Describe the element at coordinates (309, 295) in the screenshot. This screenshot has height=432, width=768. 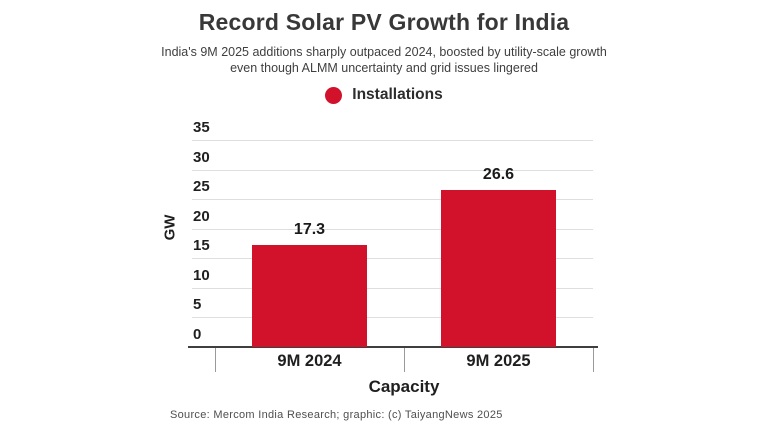
I see `bar-9m-2024` at that location.